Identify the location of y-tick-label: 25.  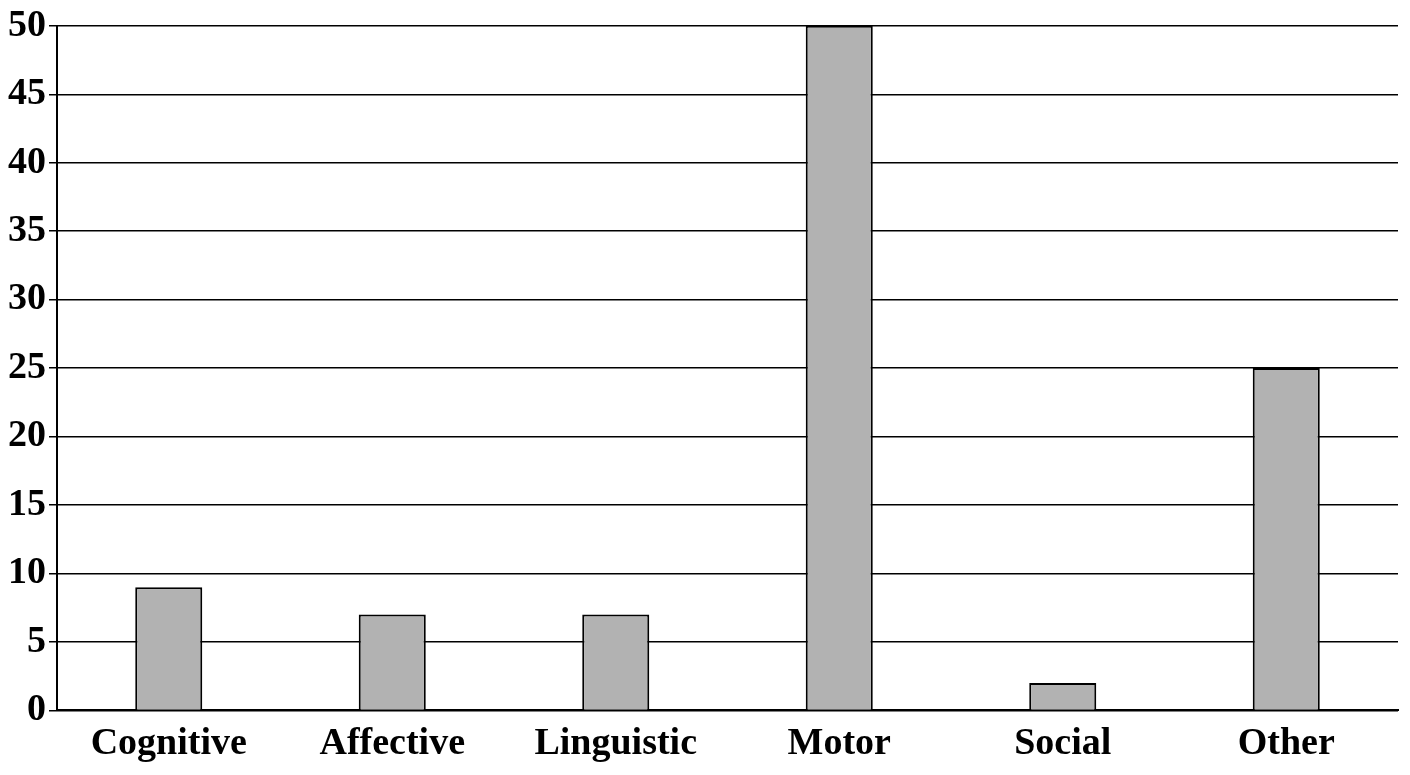
(27, 364).